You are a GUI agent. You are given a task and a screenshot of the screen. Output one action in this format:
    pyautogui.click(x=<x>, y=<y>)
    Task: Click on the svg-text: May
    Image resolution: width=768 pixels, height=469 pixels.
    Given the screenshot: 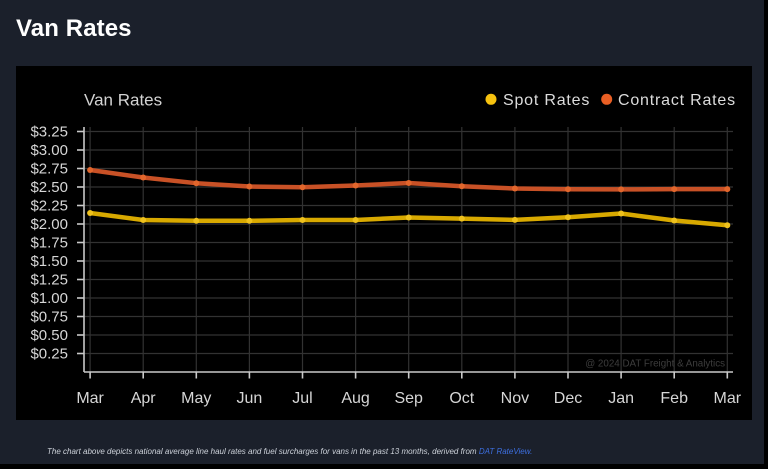 What is the action you would take?
    pyautogui.click(x=196, y=398)
    